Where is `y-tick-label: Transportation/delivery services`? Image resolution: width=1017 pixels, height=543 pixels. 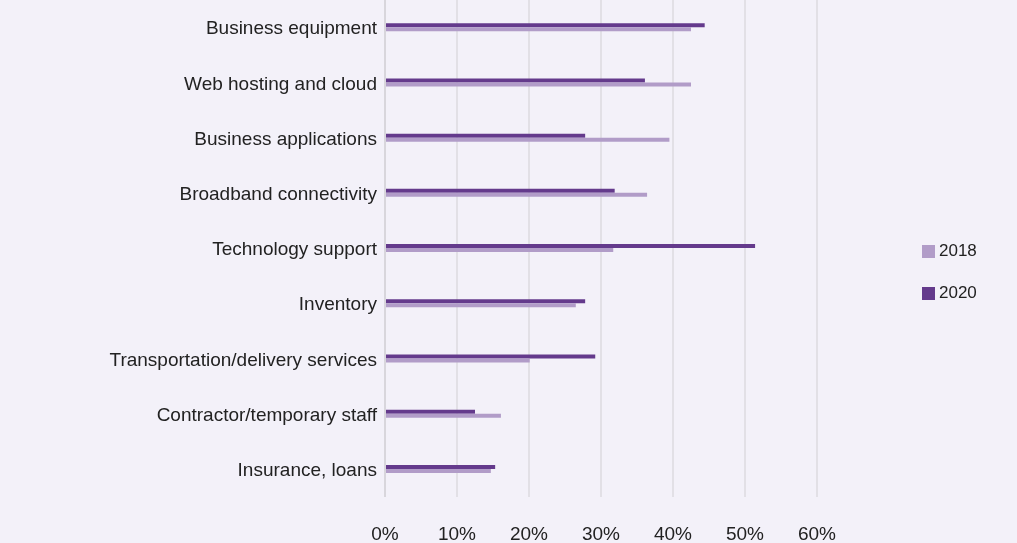
y-tick-label: Transportation/delivery services is located at coordinates (243, 359).